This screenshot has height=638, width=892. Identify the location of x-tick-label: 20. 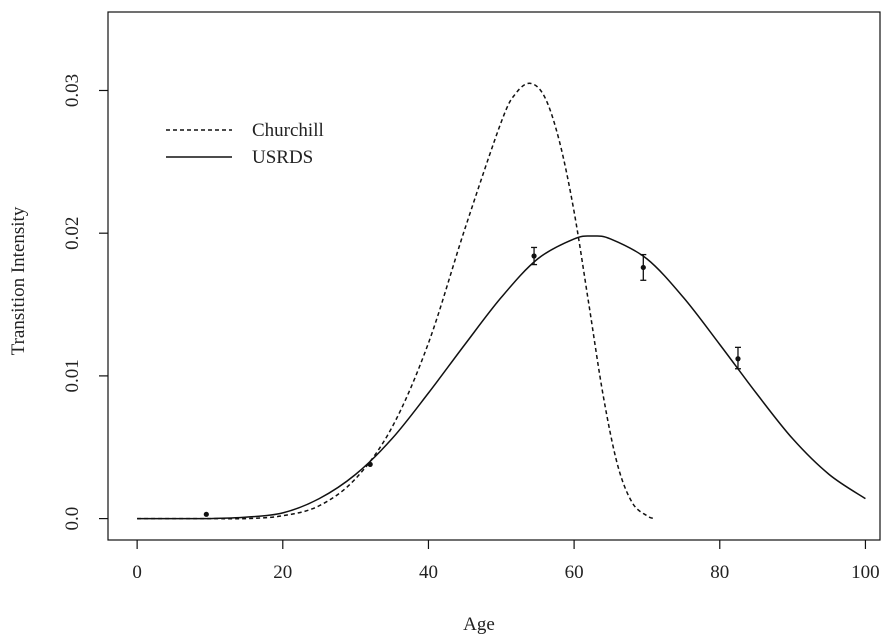
(282, 572).